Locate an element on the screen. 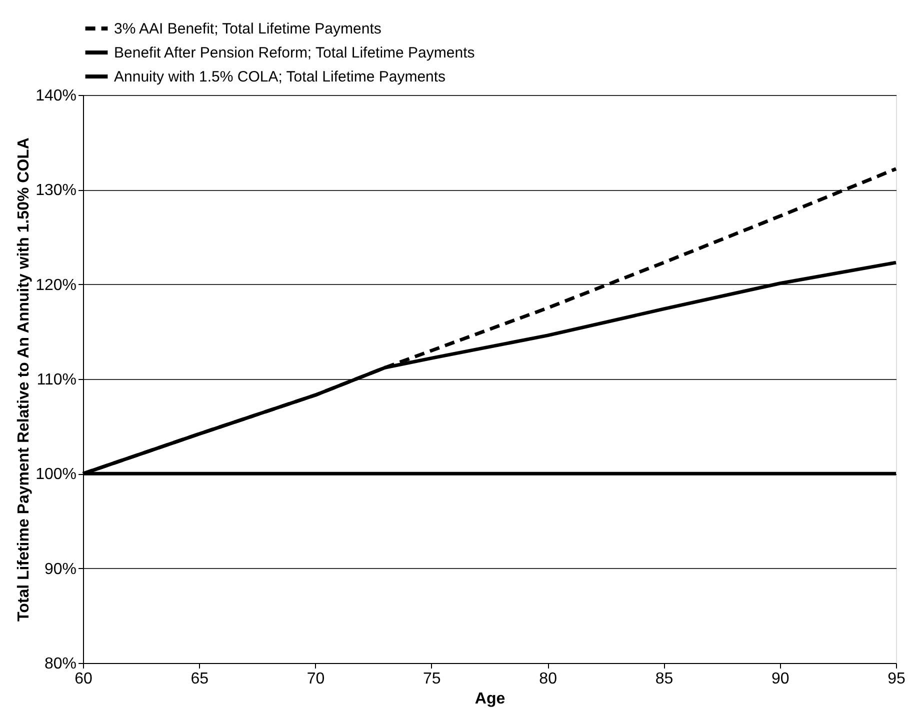 This screenshot has width=920, height=721. x-tick-label: 70 is located at coordinates (315, 679).